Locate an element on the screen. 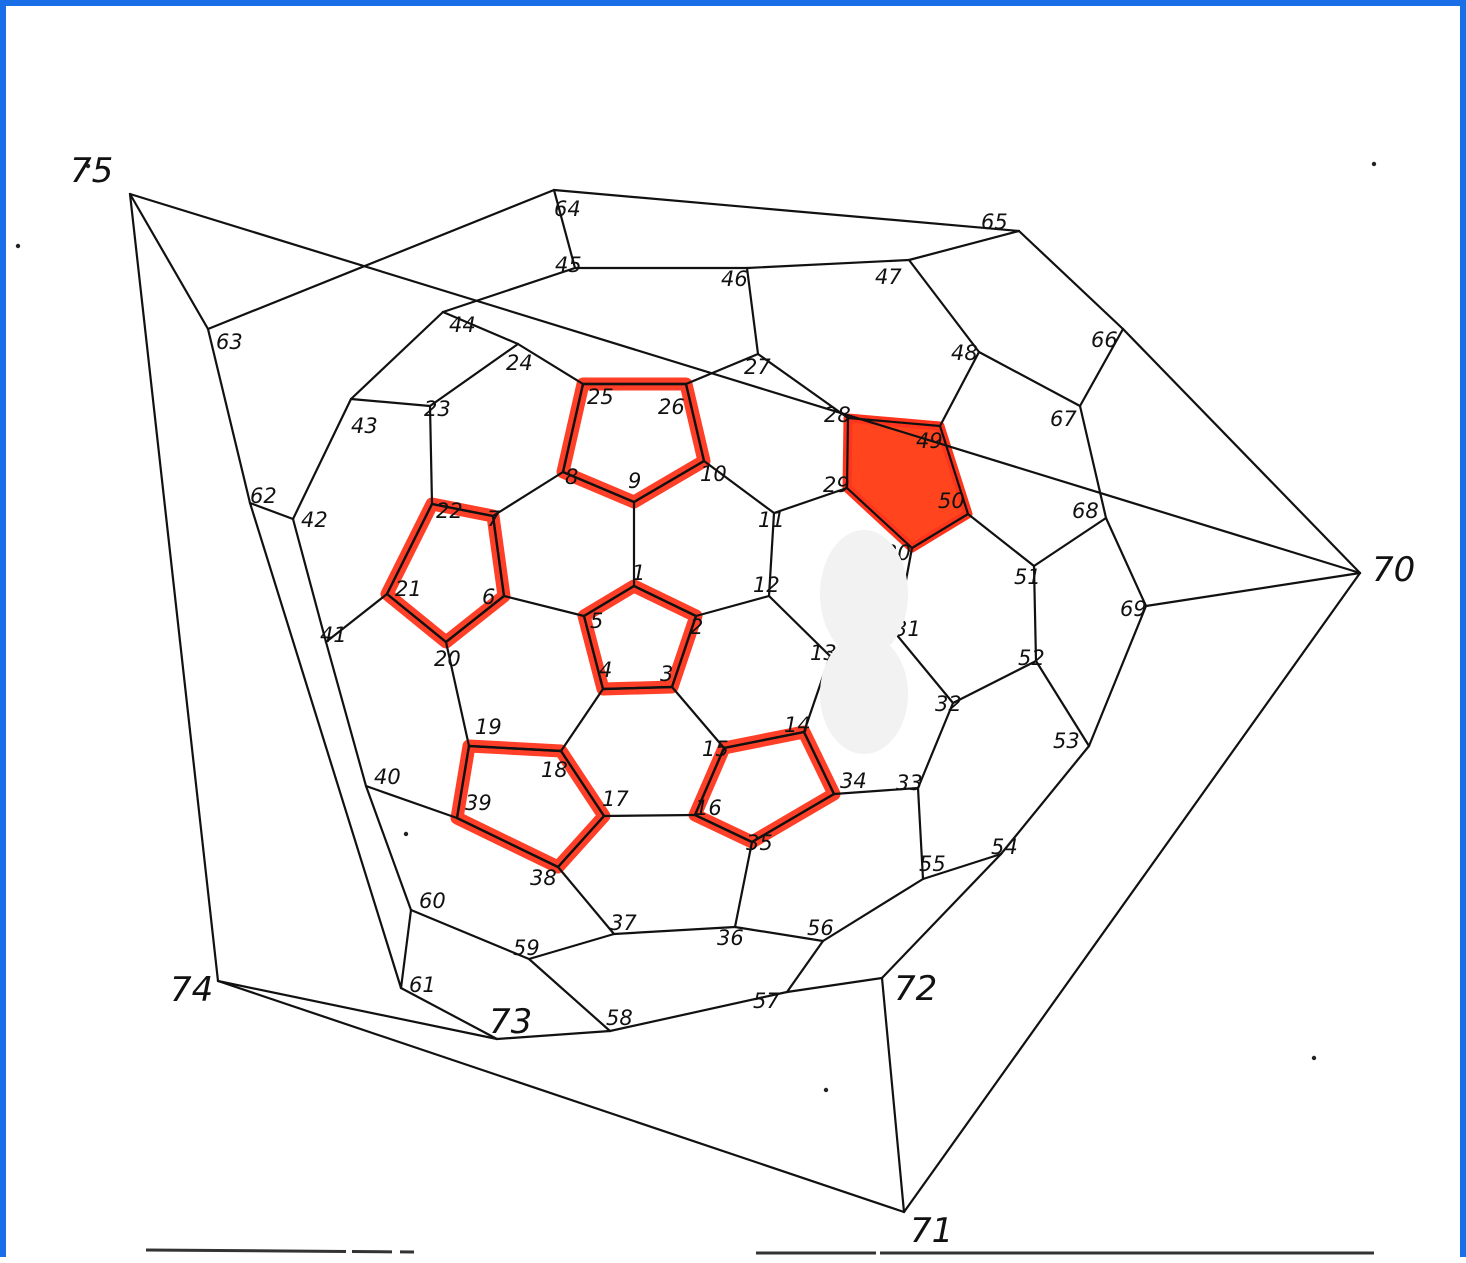 The image size is (1466, 1263). vertex-label-43: 43 is located at coordinates (364, 426).